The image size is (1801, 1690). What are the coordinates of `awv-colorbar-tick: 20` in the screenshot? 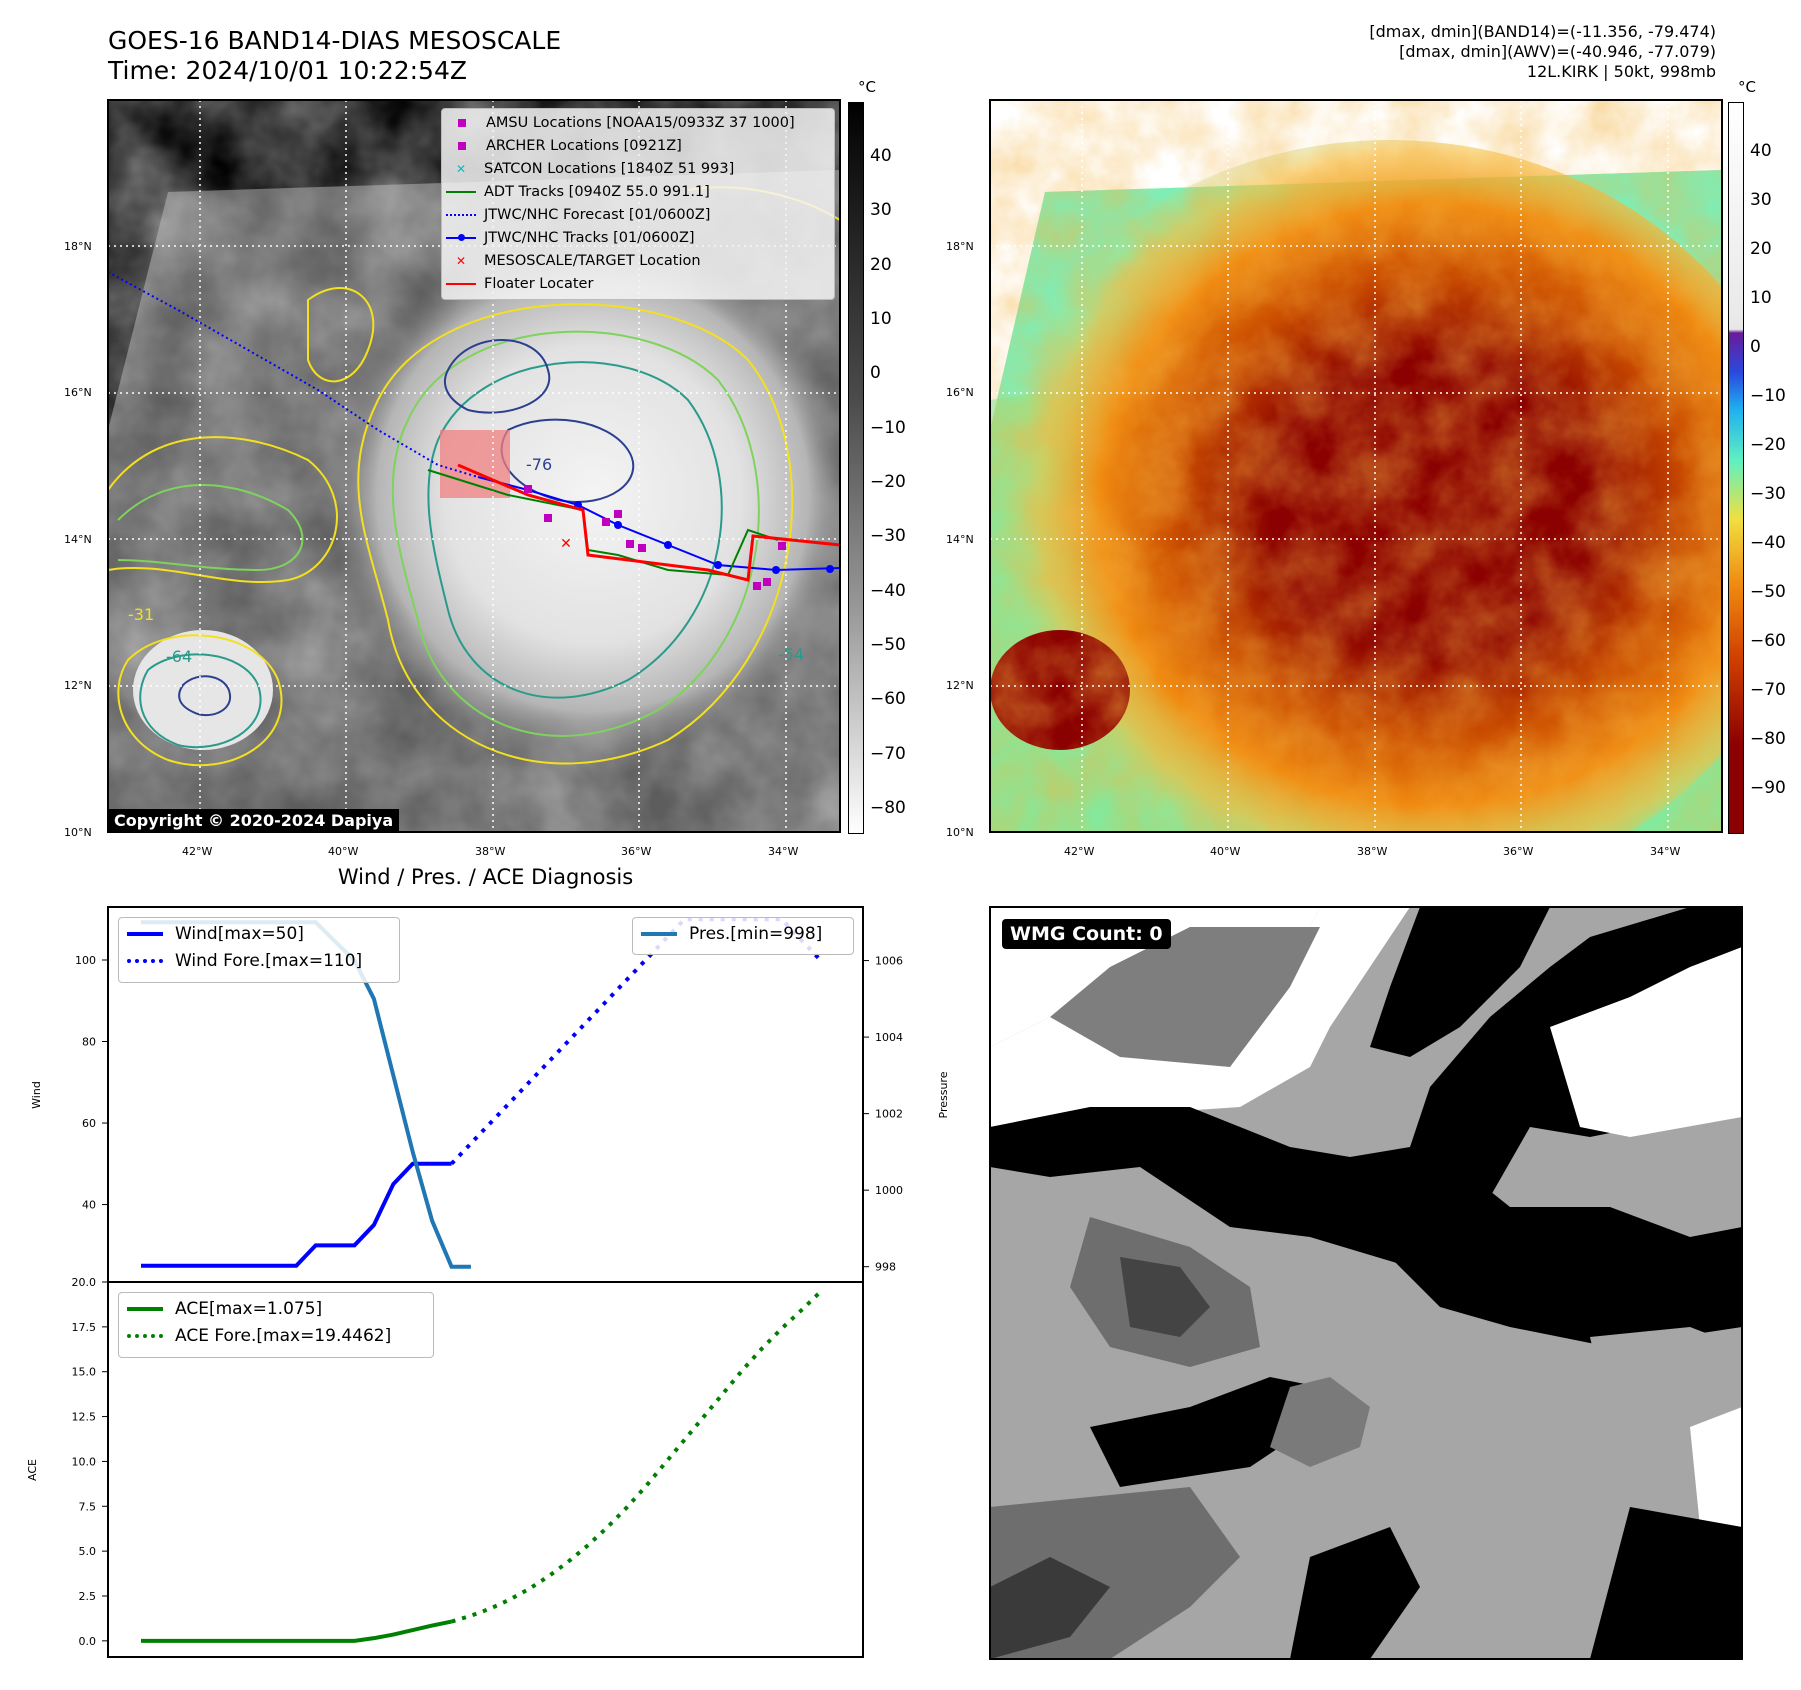 It's located at (1761, 249).